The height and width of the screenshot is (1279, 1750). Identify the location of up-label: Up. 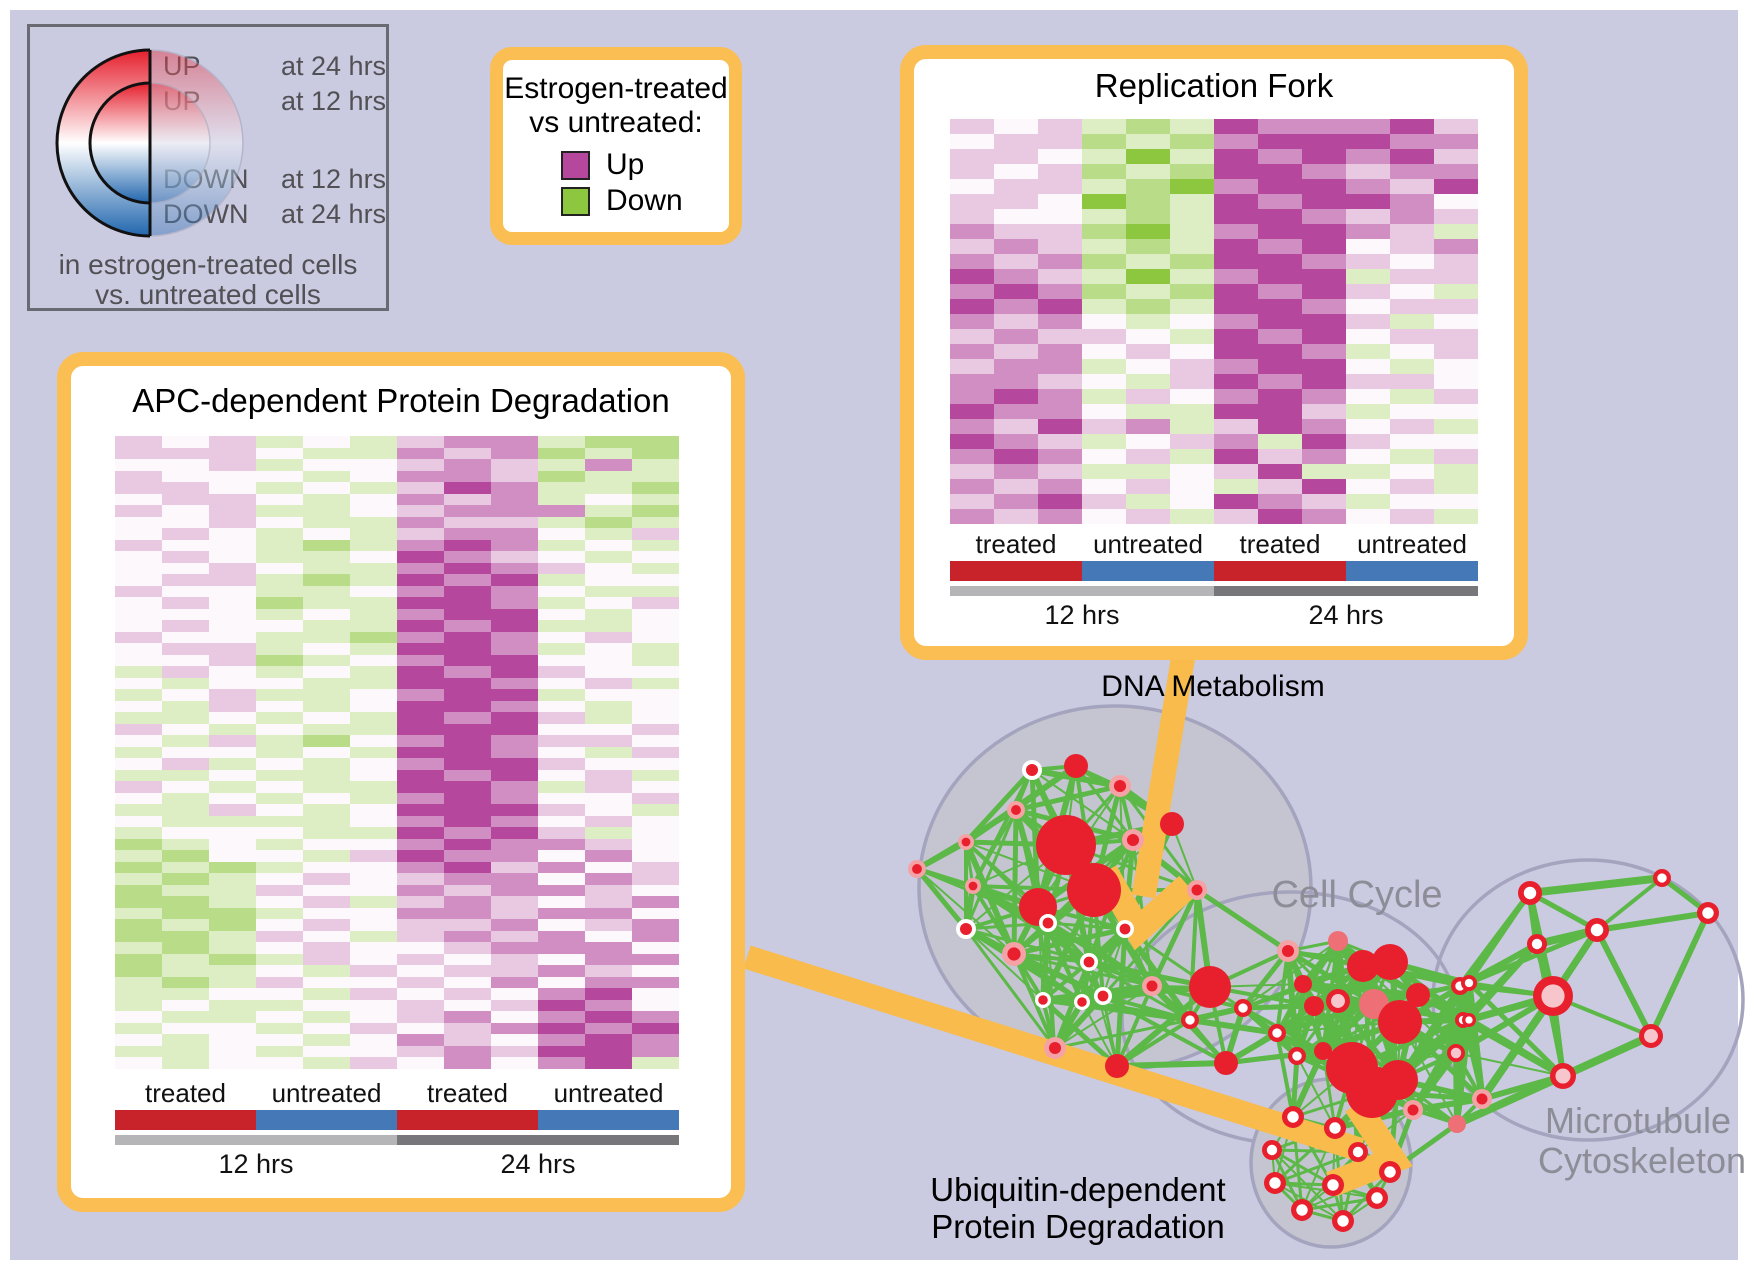
(625, 164).